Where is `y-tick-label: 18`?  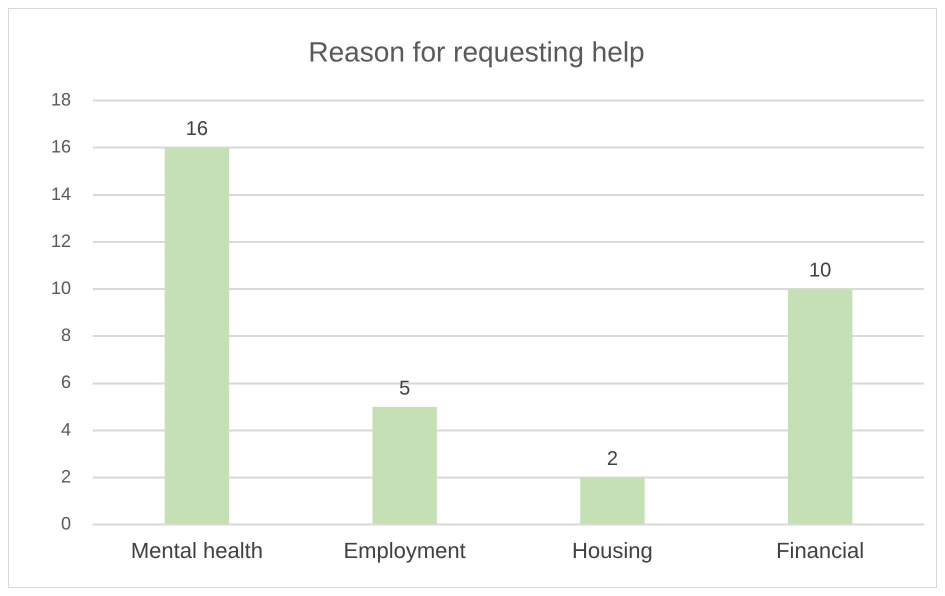
y-tick-label: 18 is located at coordinates (61, 100).